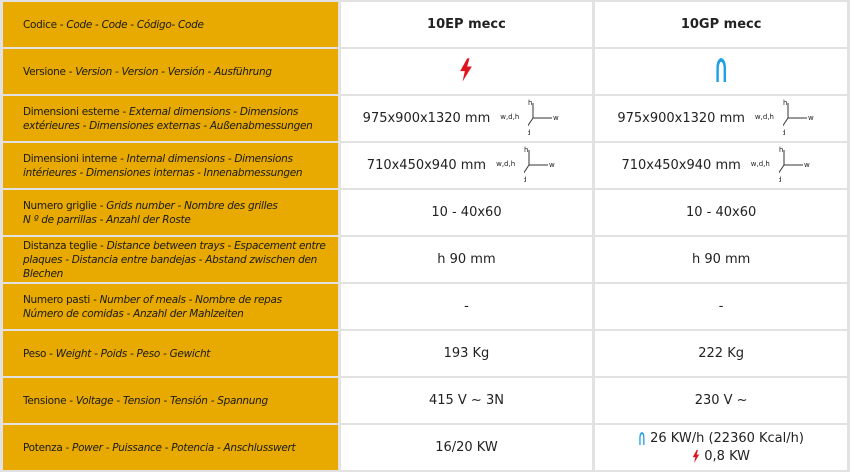 This screenshot has height=472, width=850. Describe the element at coordinates (721, 447) in the screenshot. I see `power-cell: 26 KW/h (22360 Kcal/h) 0,8 KW` at that location.